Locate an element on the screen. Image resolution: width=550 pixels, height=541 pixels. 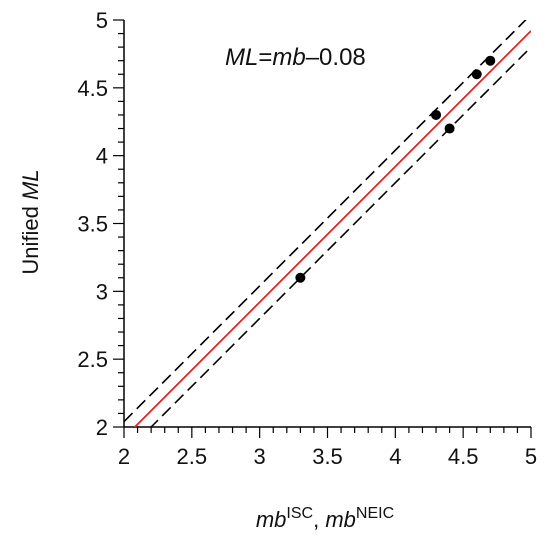
y-tick-label: 2.5 is located at coordinates (92, 359).